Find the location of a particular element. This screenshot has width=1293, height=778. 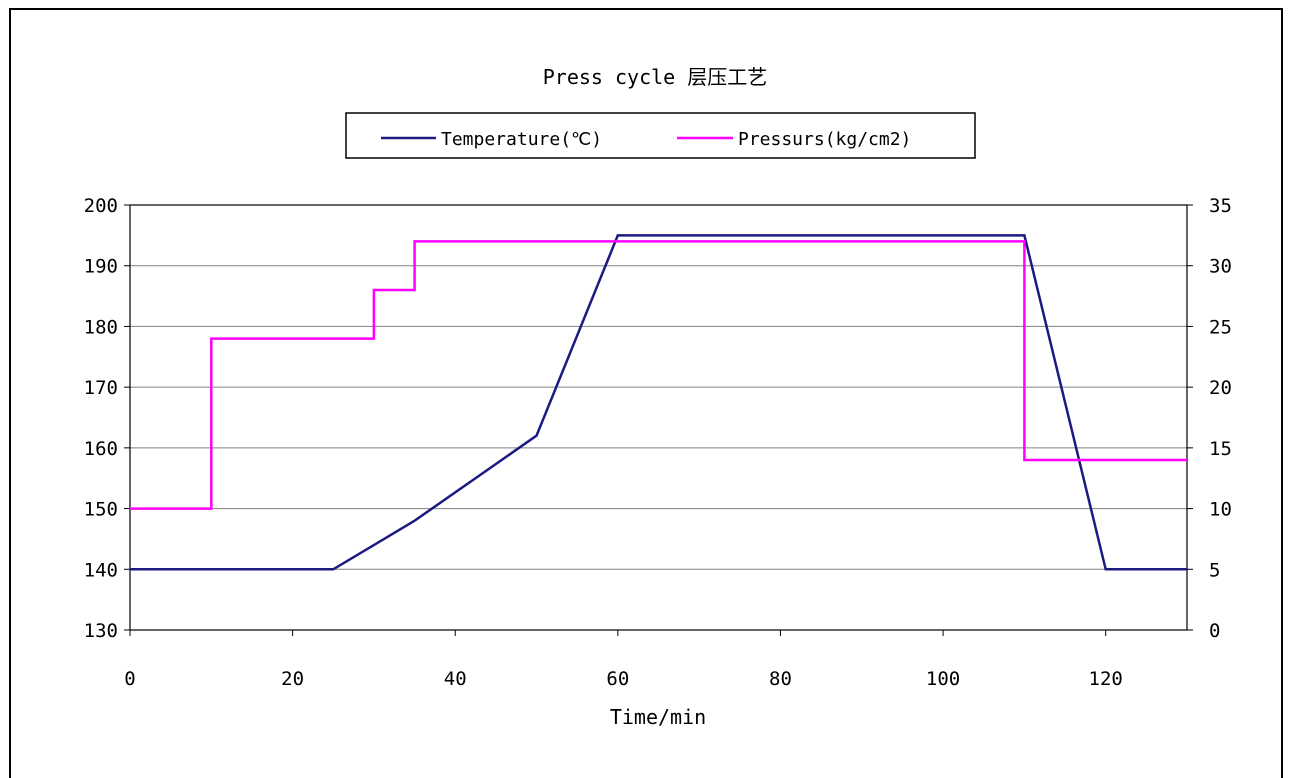

y-right-tick-label: 30 is located at coordinates (1220, 267).